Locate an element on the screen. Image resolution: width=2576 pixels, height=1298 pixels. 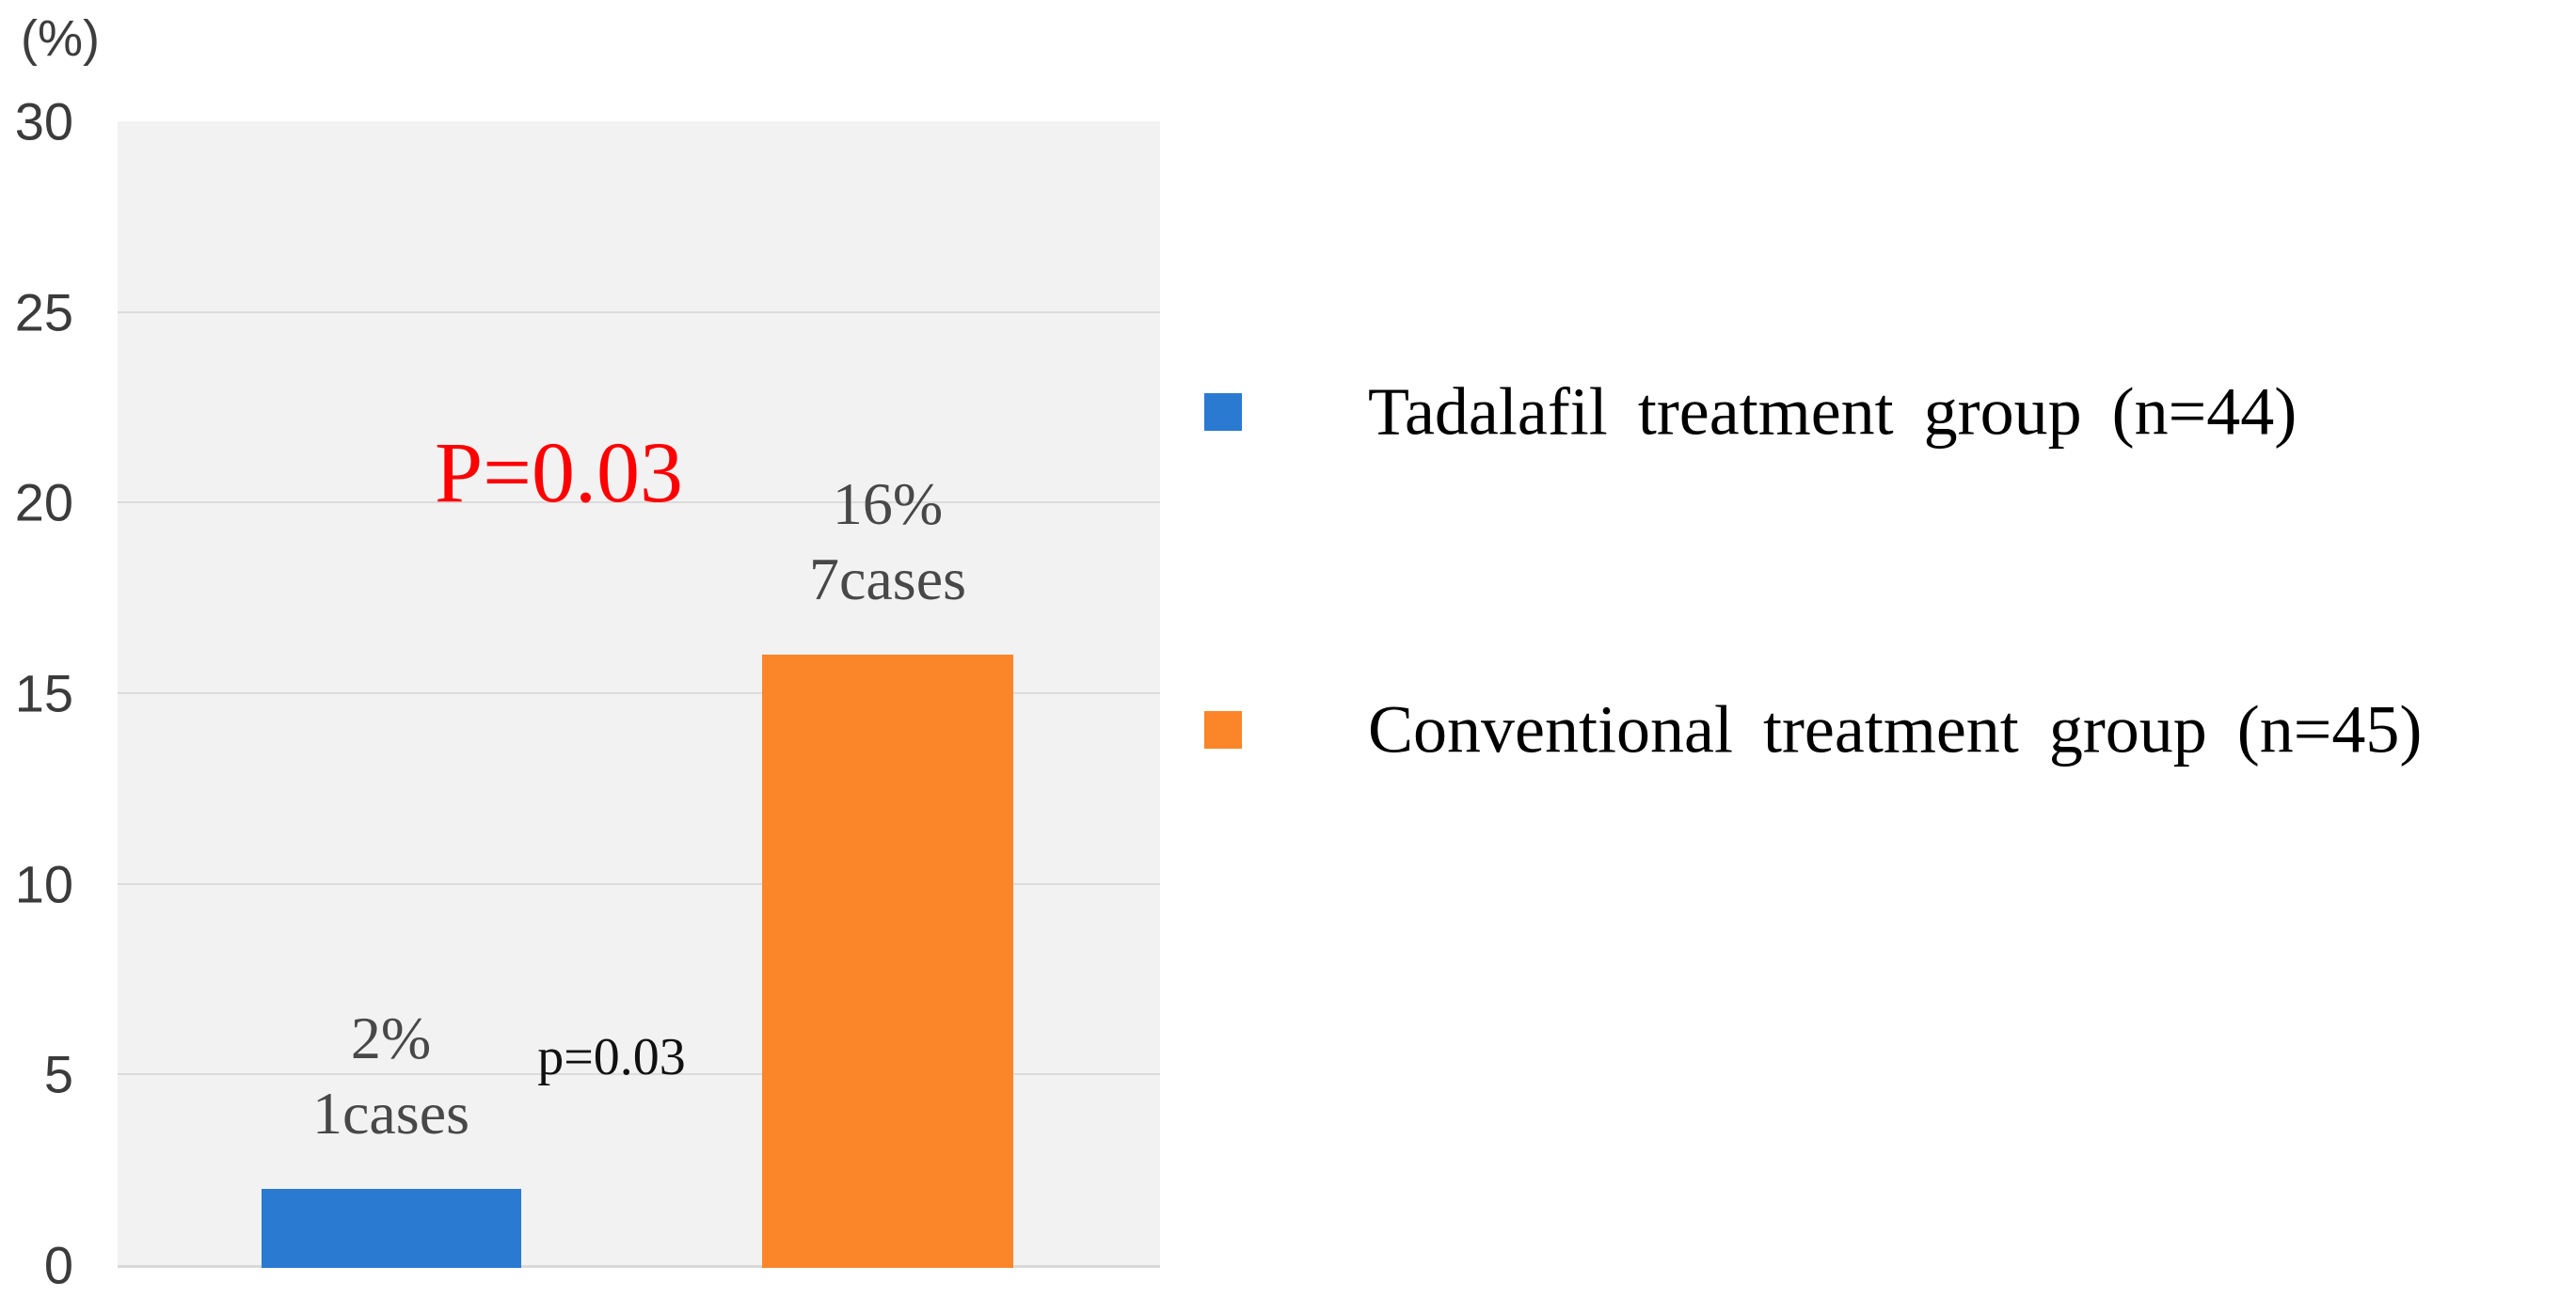
y-tick-label: 15 is located at coordinates (43, 693).